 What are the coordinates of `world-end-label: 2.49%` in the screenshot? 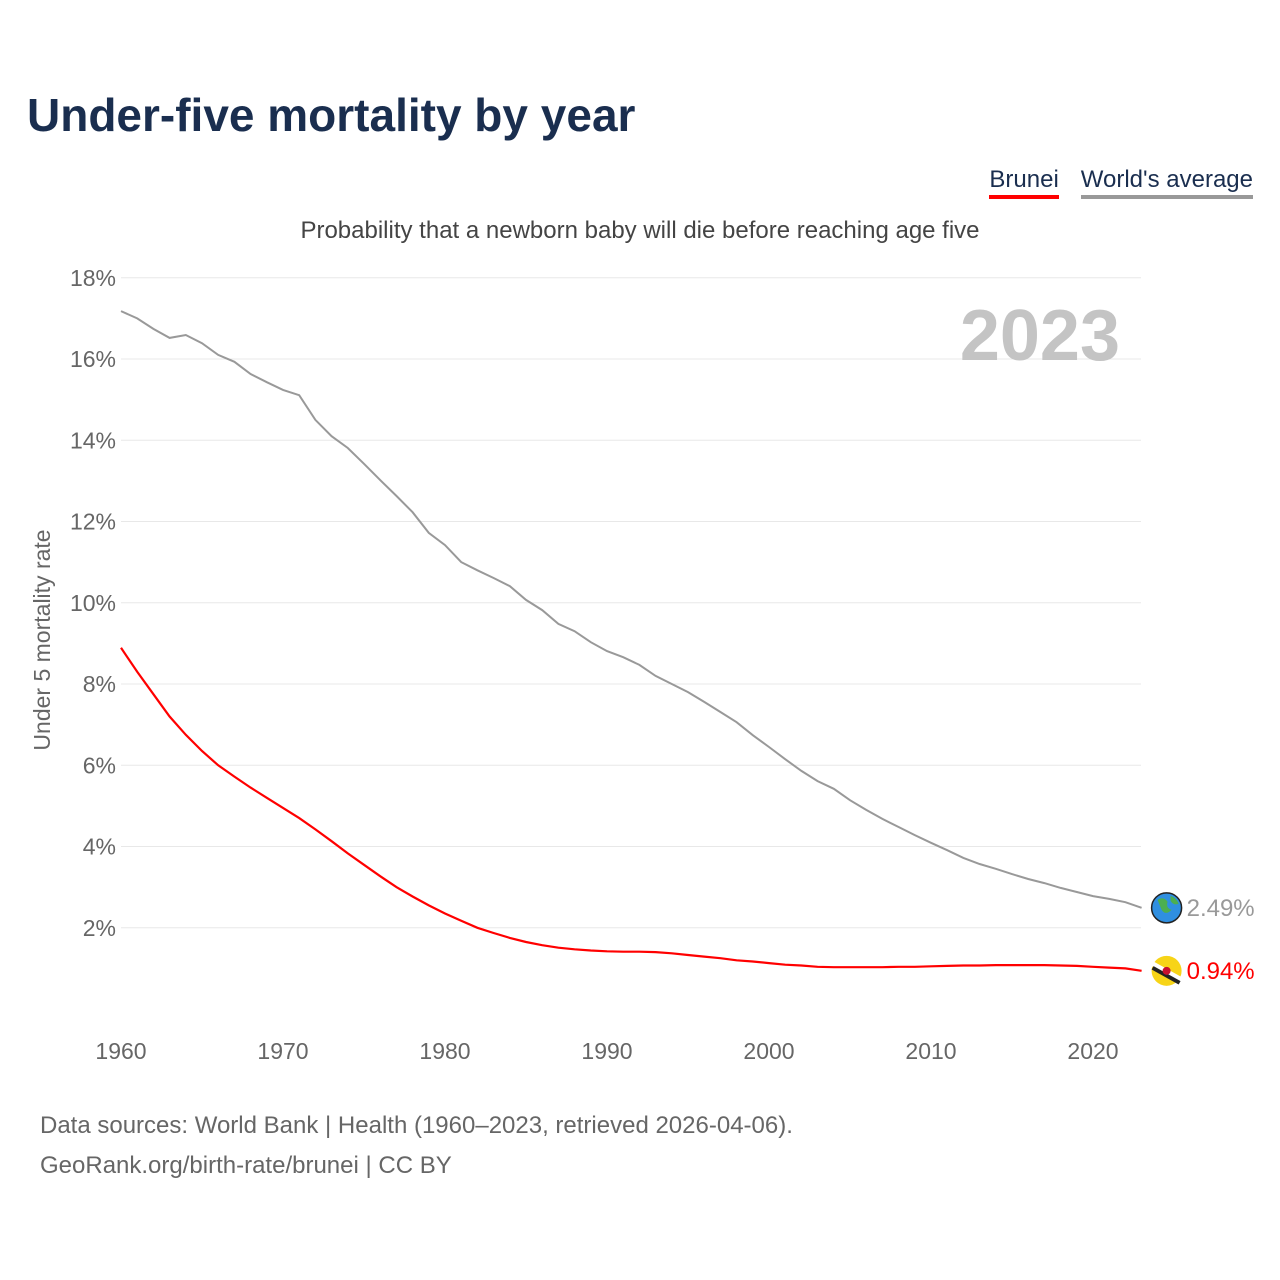 It's located at (1221, 908).